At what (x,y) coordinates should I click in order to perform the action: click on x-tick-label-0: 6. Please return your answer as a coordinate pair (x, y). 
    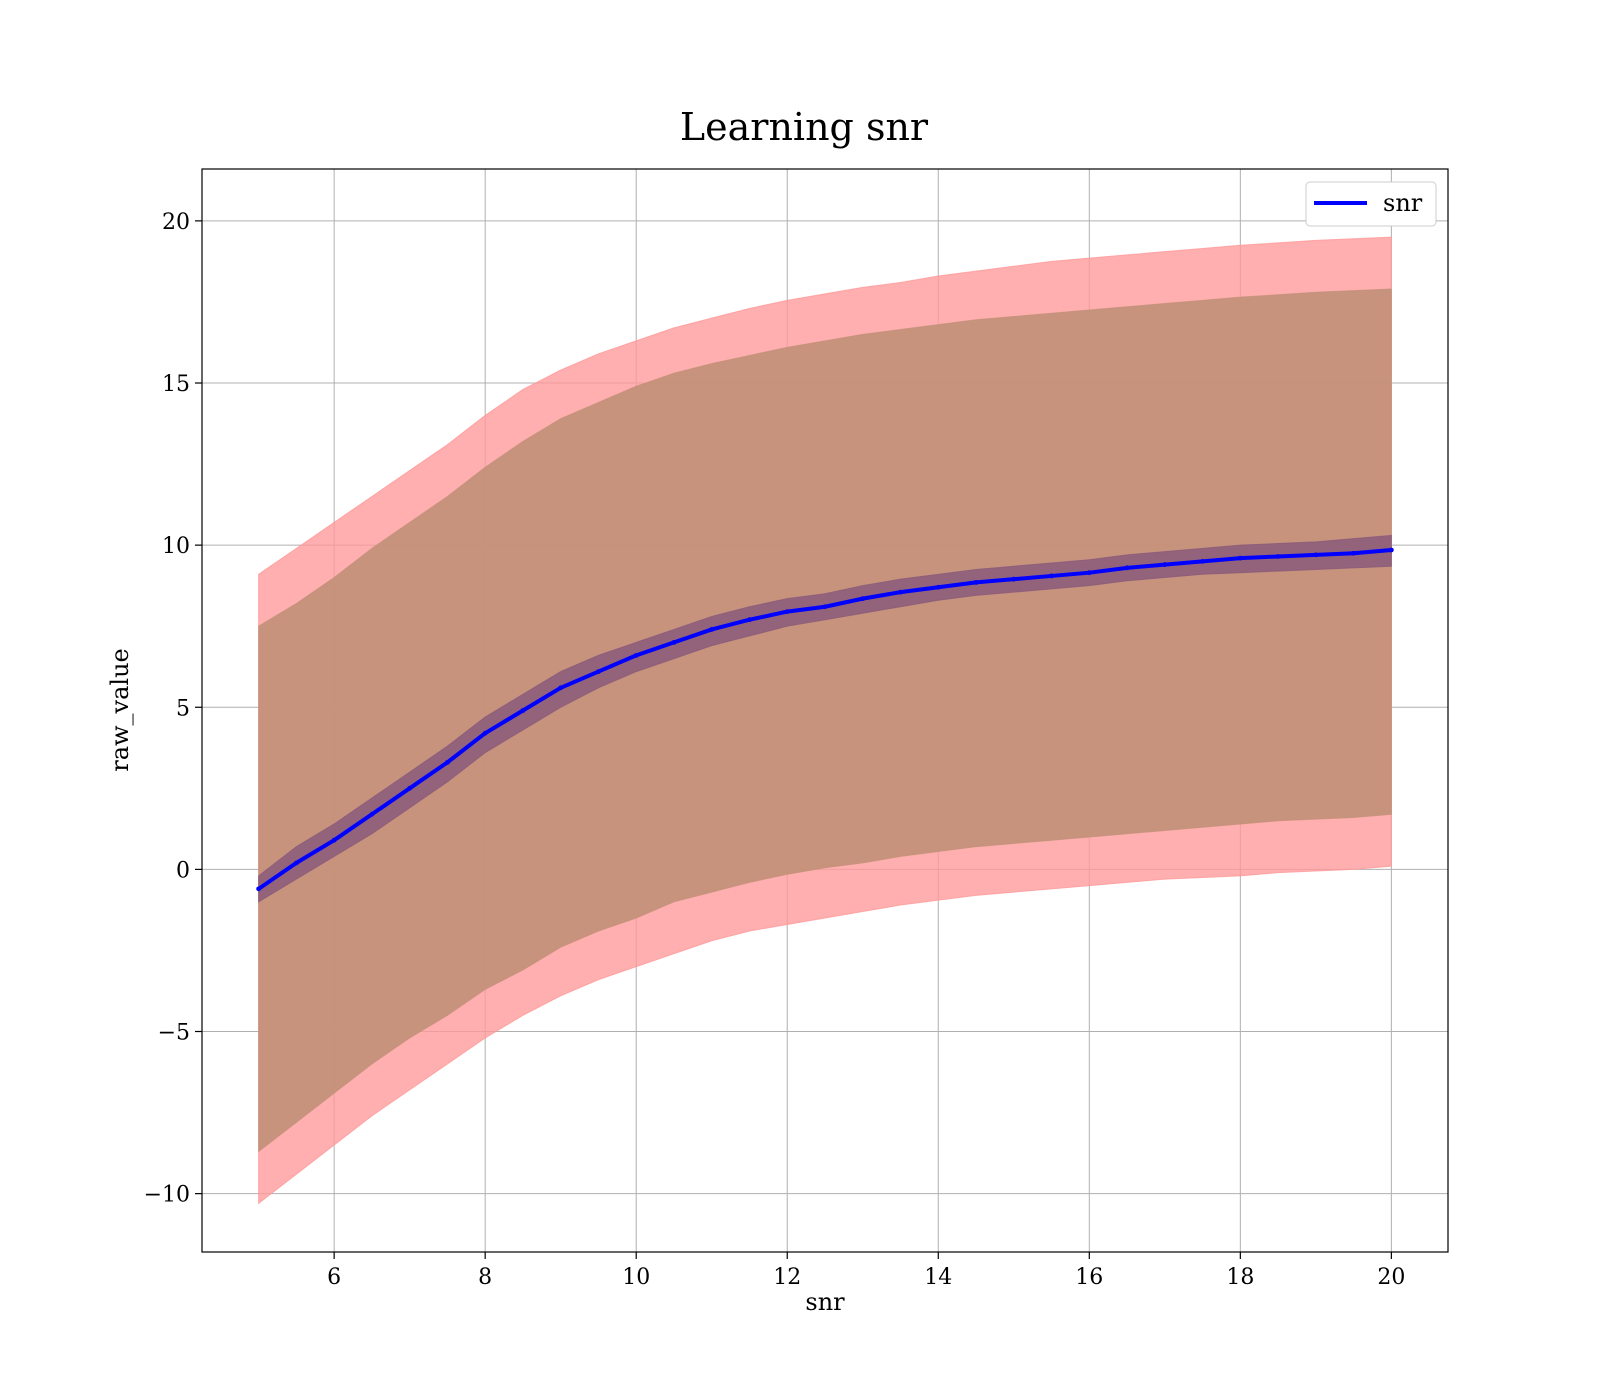
    Looking at the image, I should click on (334, 1277).